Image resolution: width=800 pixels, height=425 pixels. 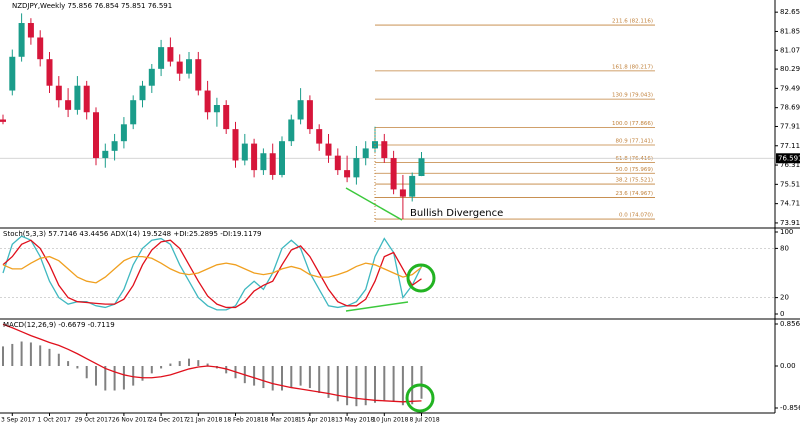 What do you see at coordinates (420, 398) in the screenshot?
I see `highlight-circle` at bounding box center [420, 398].